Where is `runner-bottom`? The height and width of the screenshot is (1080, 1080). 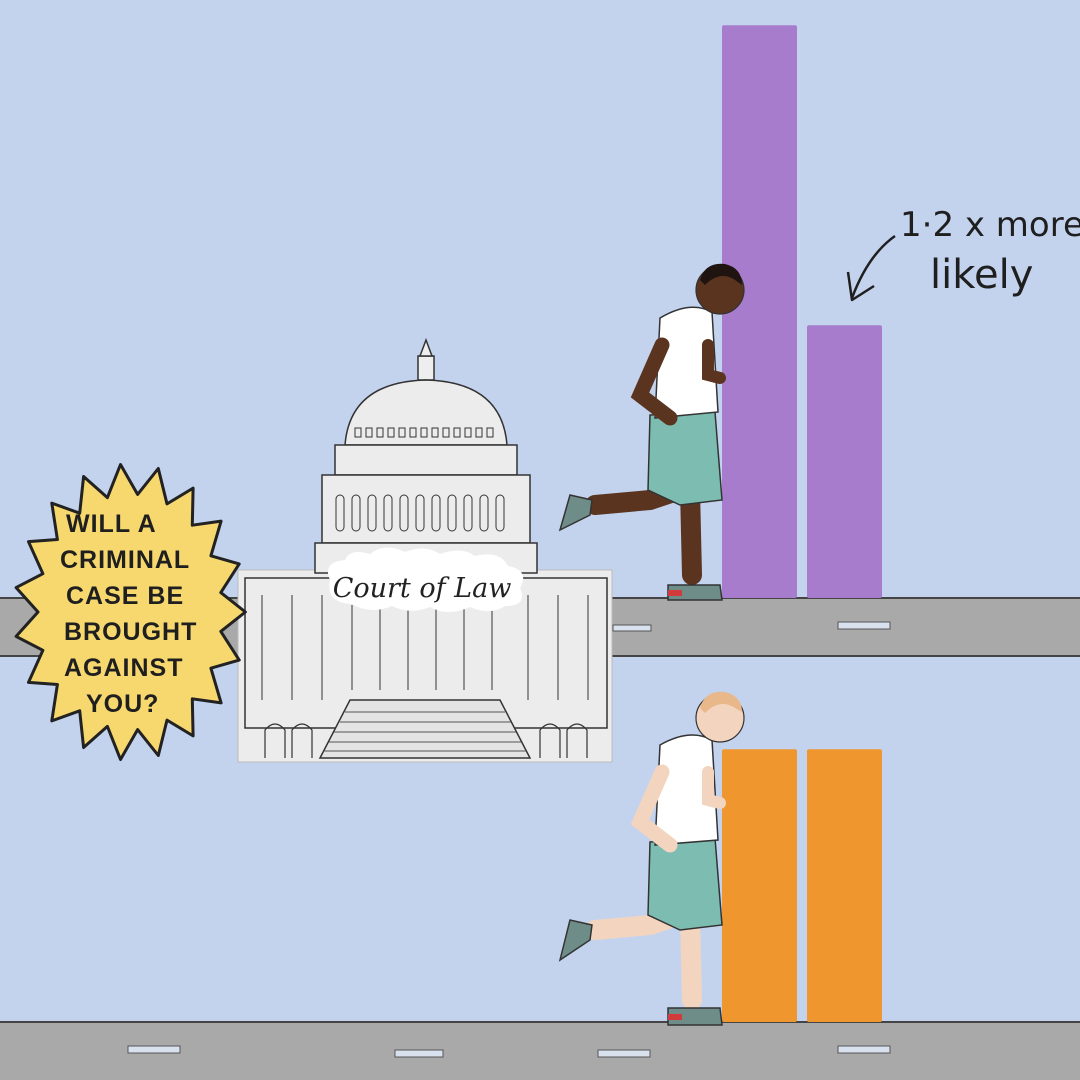
runner-bottom is located at coordinates (651, 858).